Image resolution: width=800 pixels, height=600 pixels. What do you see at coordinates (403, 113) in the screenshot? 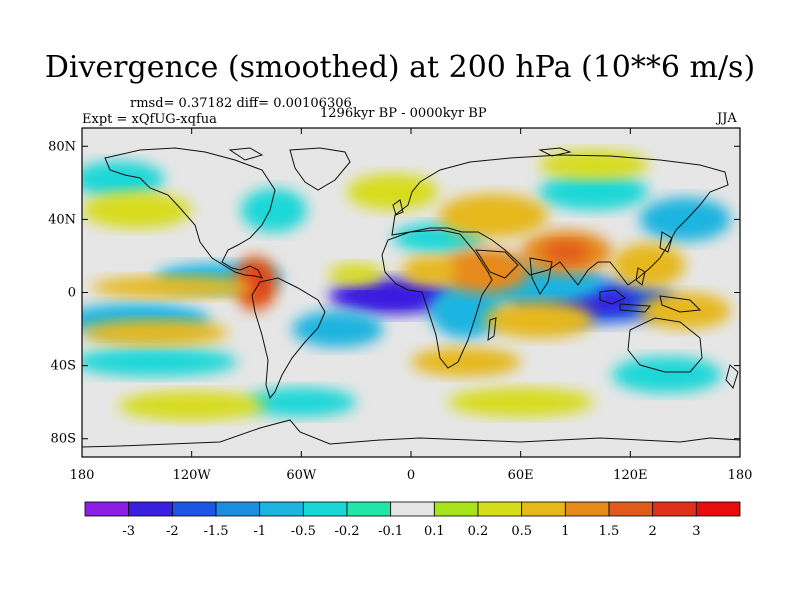
I see `period-label: 1296kyr BP - 0000kyr BP` at bounding box center [403, 113].